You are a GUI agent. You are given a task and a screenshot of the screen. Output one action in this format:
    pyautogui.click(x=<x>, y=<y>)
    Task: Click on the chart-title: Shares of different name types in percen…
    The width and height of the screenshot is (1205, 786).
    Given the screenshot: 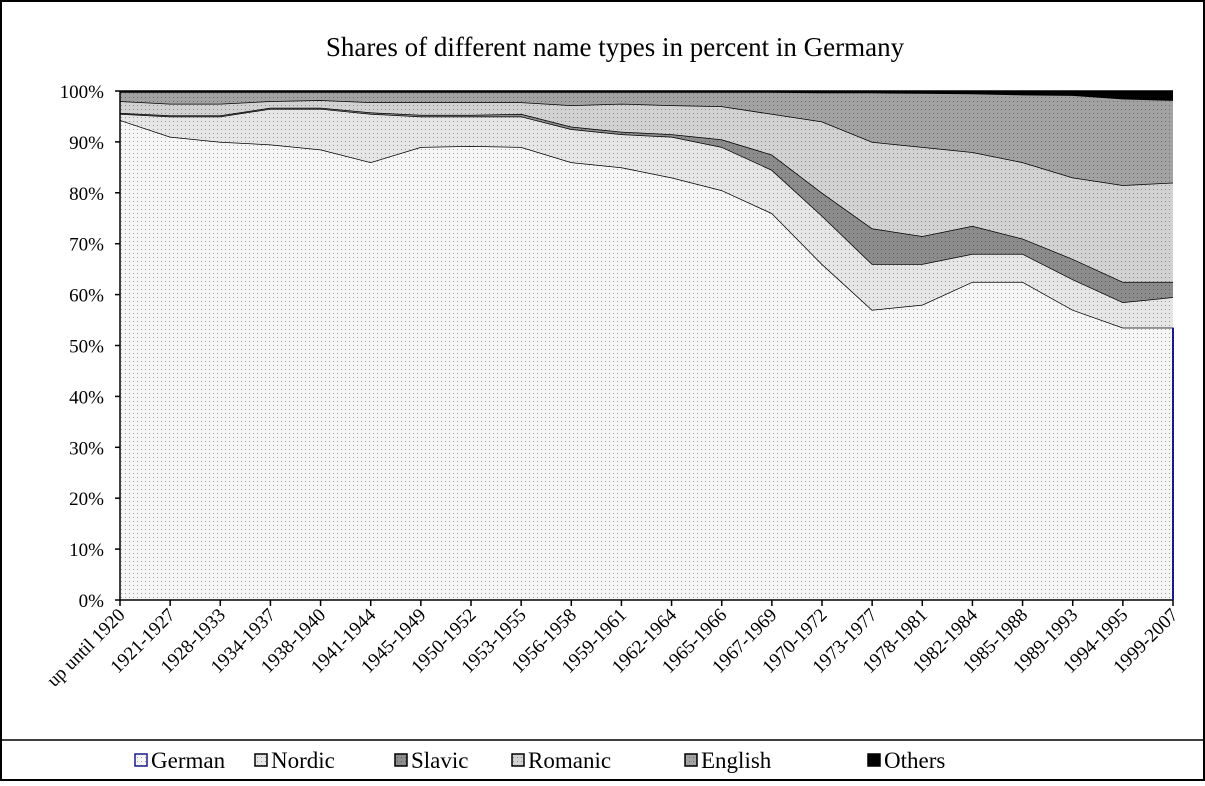 What is the action you would take?
    pyautogui.click(x=615, y=47)
    